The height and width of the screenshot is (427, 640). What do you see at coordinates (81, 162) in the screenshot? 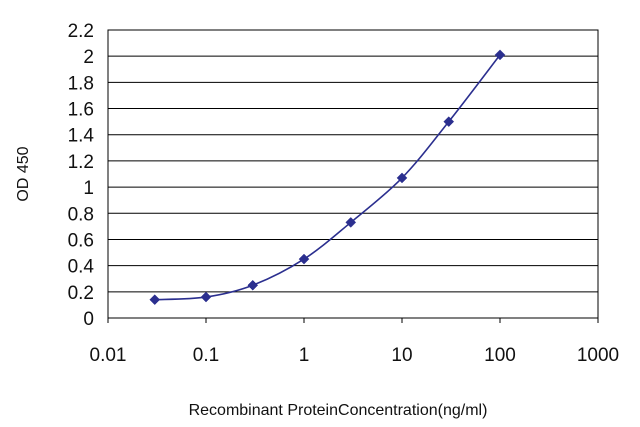
I see `y-tick-label: 1.2` at bounding box center [81, 162].